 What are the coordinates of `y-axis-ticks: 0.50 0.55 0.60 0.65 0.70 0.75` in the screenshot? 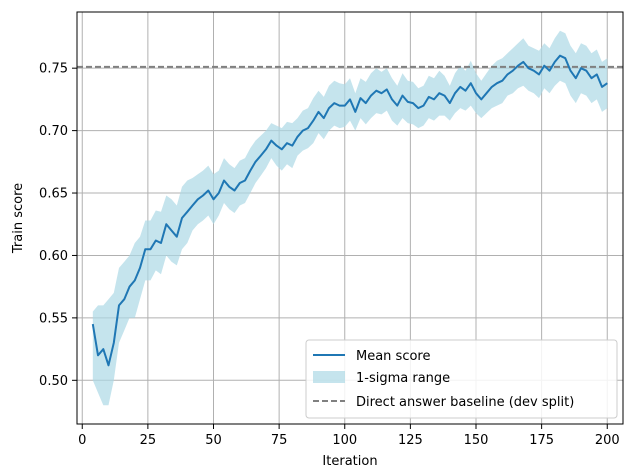 It's located at (58, 225).